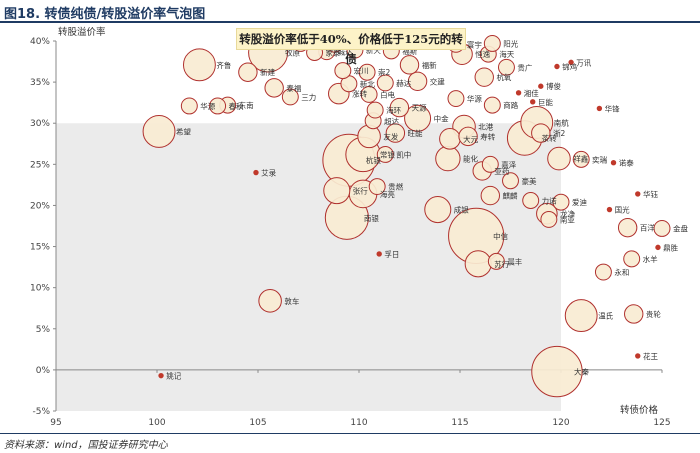 This screenshot has height=453, width=700. Describe the element at coordinates (581, 372) in the screenshot. I see `bubble-label: 大秦` at that location.